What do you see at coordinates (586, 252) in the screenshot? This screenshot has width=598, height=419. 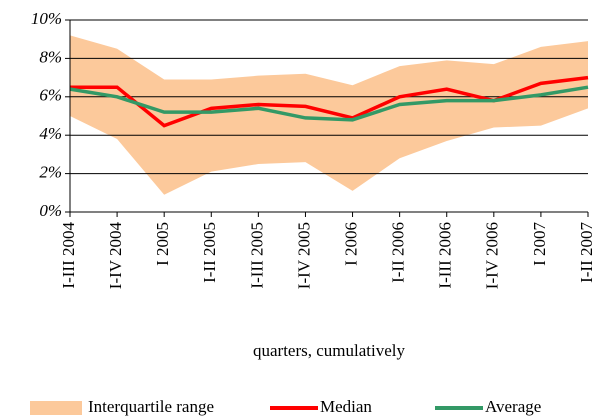 I see `x-tick-label: I-II 2007` at bounding box center [586, 252].